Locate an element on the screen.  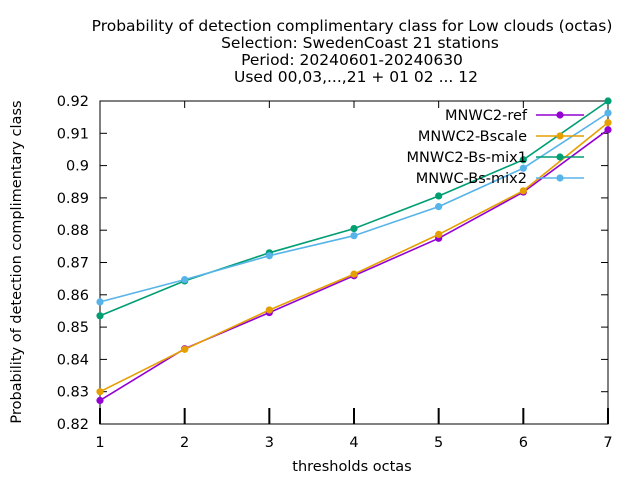
legend-entry-1: MNWC2-ref is located at coordinates (514, 116).